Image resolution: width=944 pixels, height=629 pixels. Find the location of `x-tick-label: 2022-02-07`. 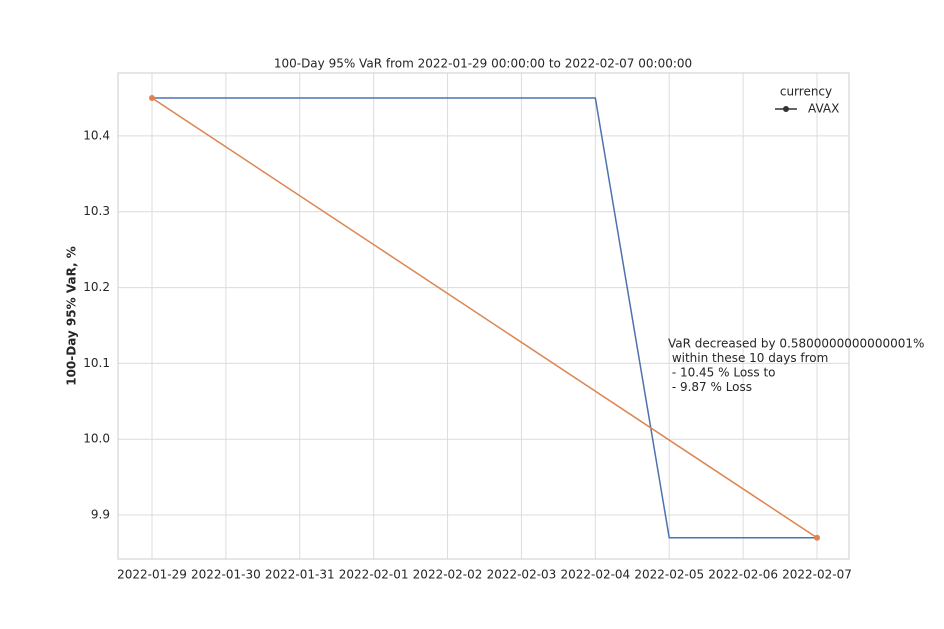

x-tick-label: 2022-02-07 is located at coordinates (817, 575).